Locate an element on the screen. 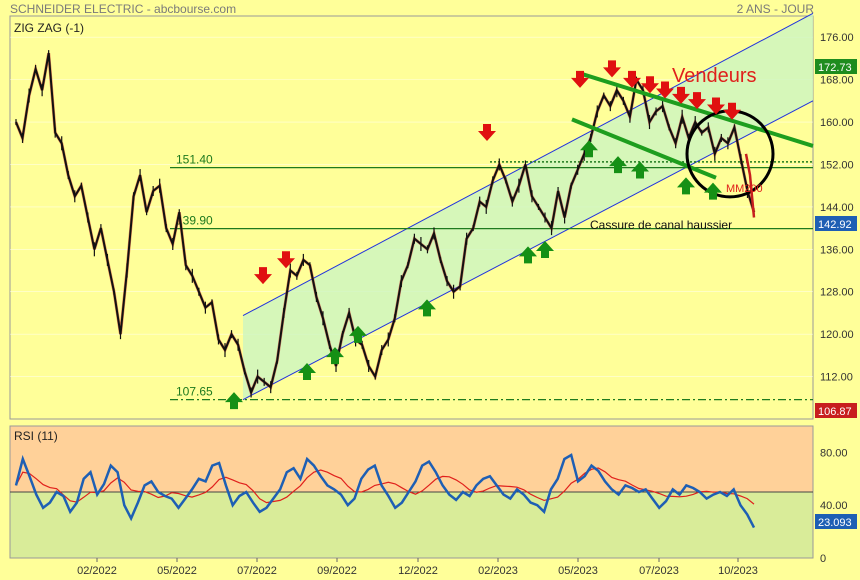  last-price-tag: 142.92 is located at coordinates (835, 225).